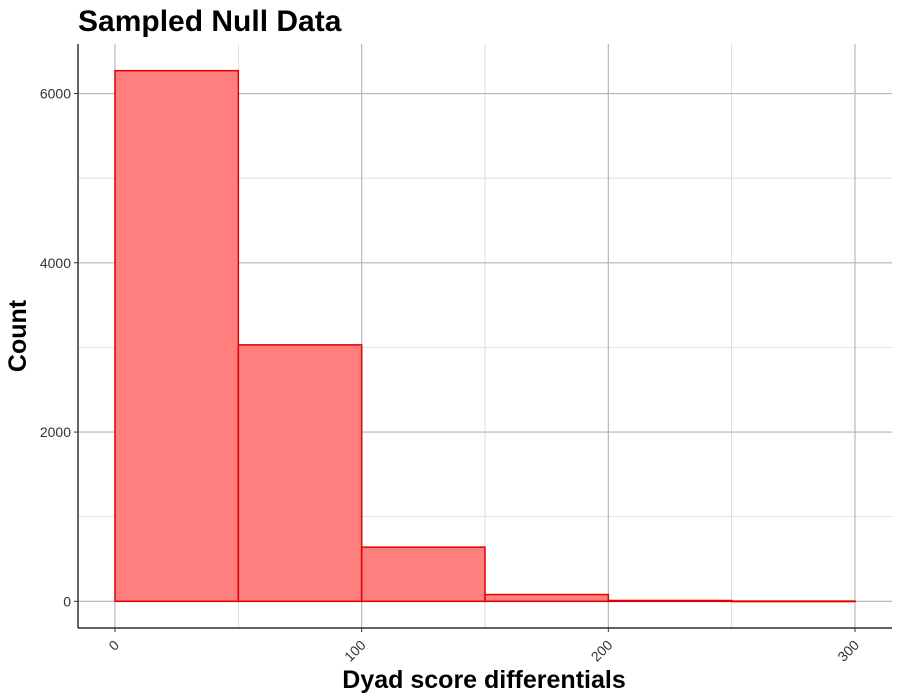  I want to click on y-axis-title: Count, so click(18, 335).